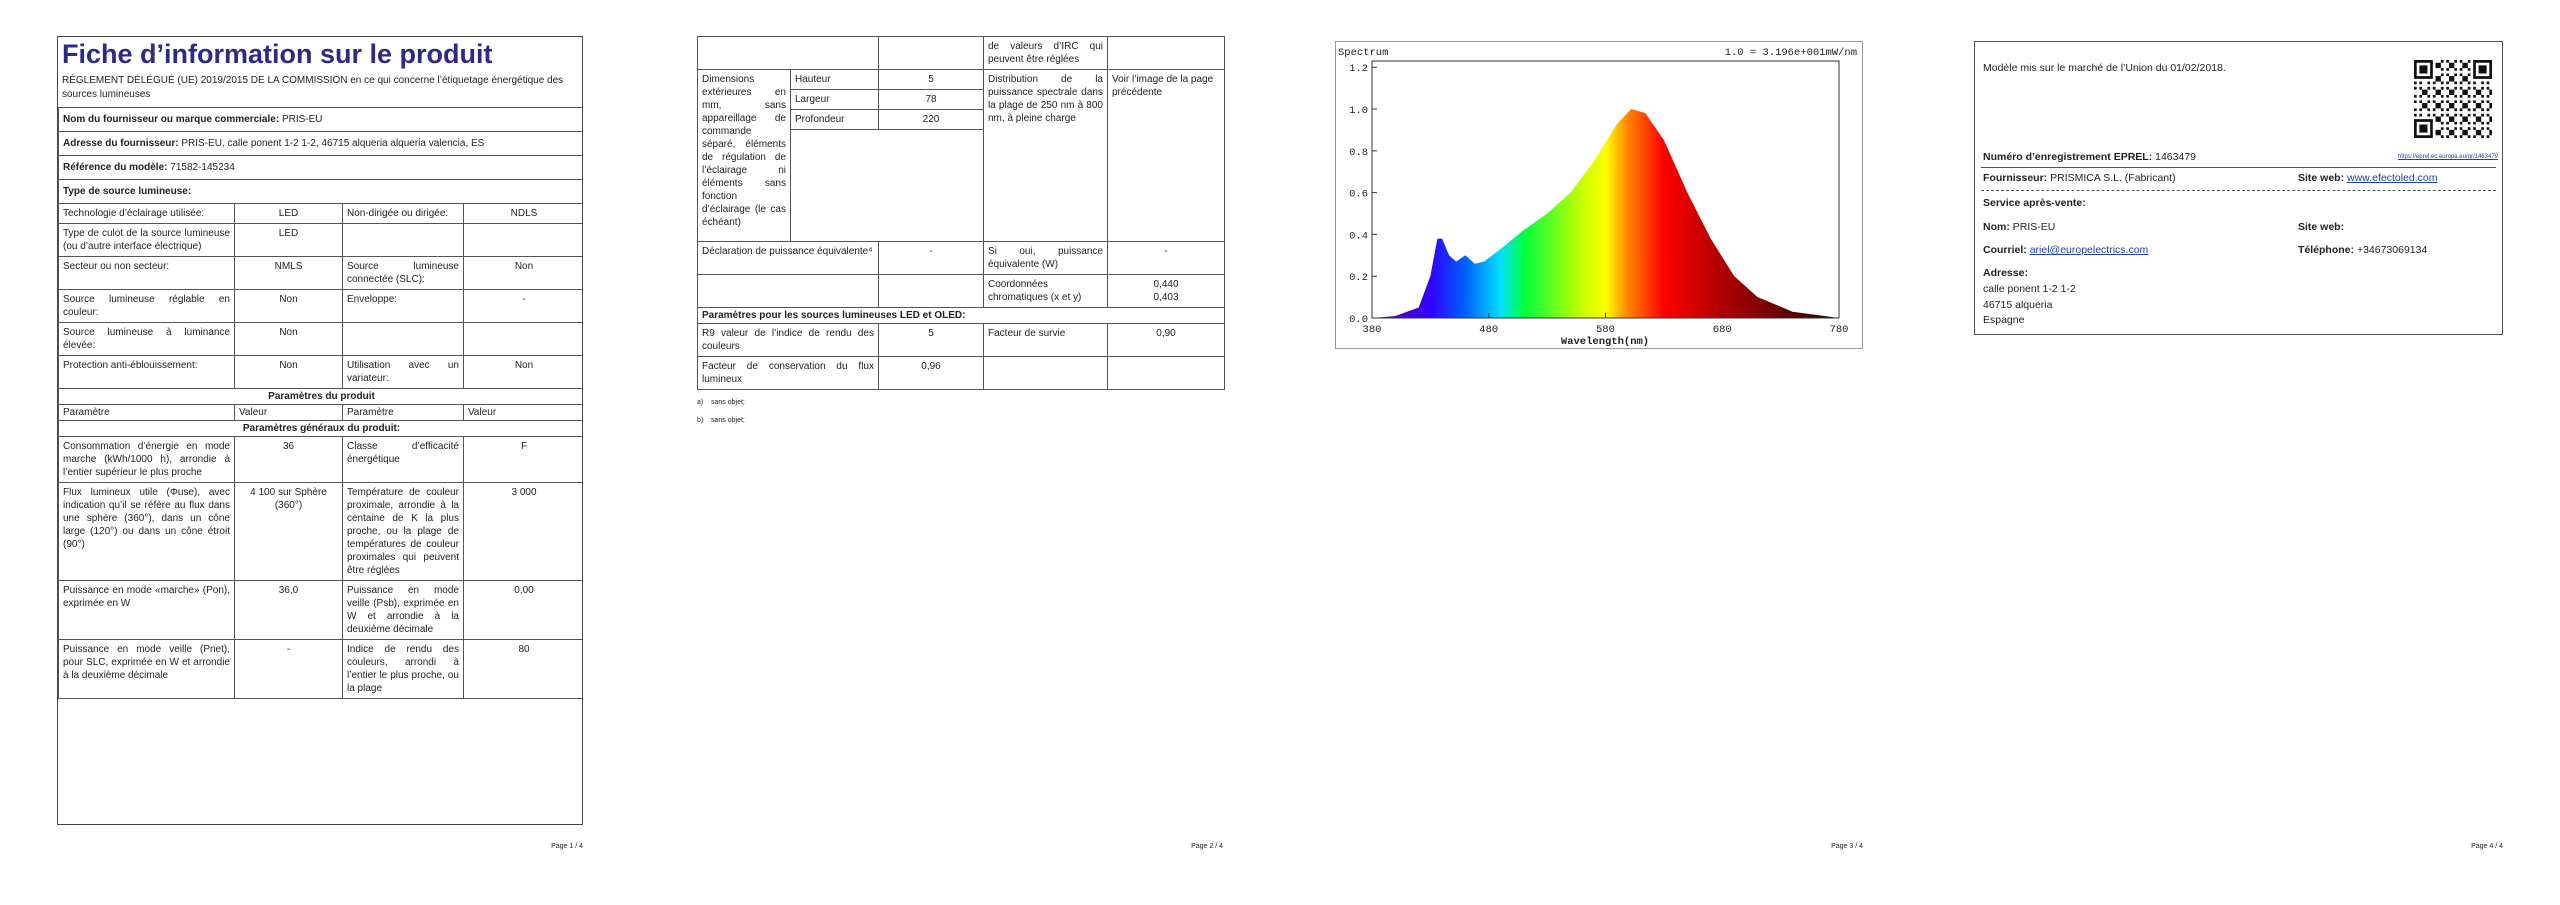 The height and width of the screenshot is (905, 2560). Describe the element at coordinates (115, 167) in the screenshot. I see `field-label: Référence du modèle:` at that location.